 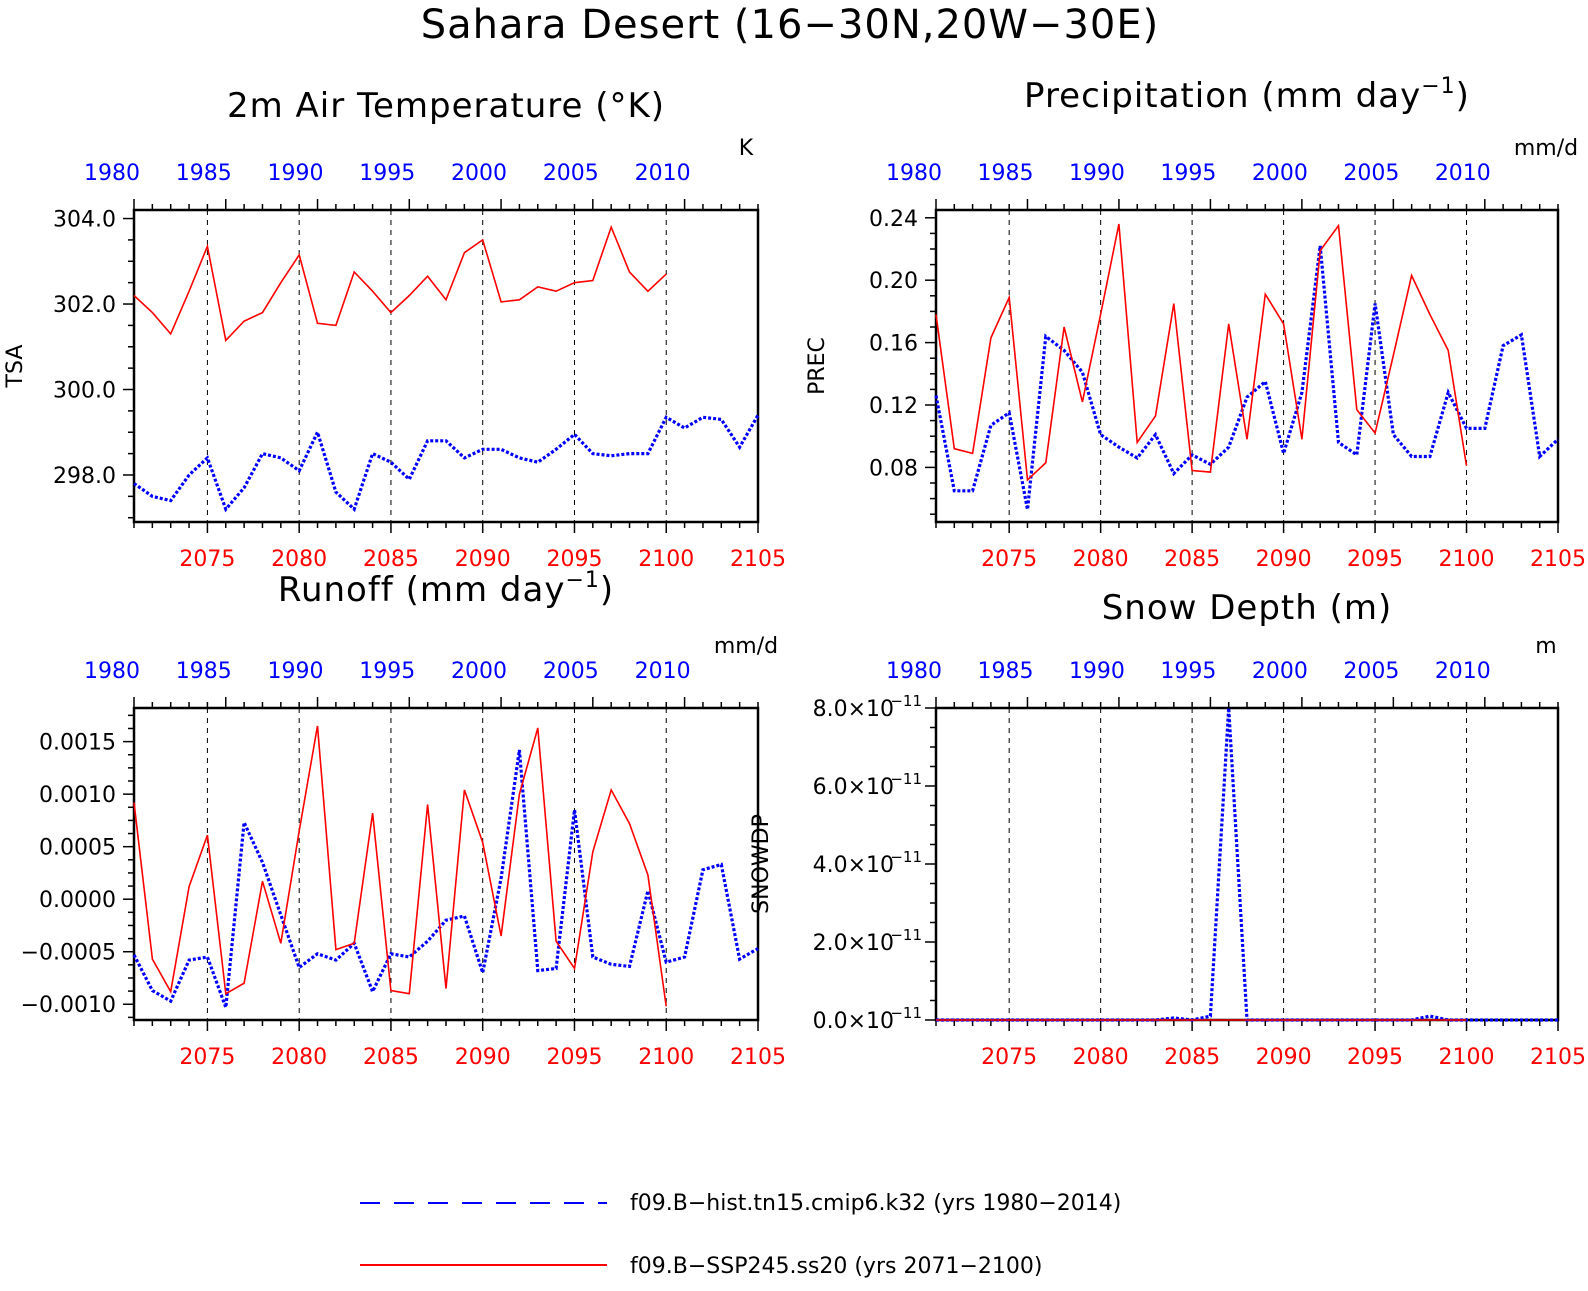 What do you see at coordinates (77, 848) in the screenshot?
I see `y-tick-label: 0.0005` at bounding box center [77, 848].